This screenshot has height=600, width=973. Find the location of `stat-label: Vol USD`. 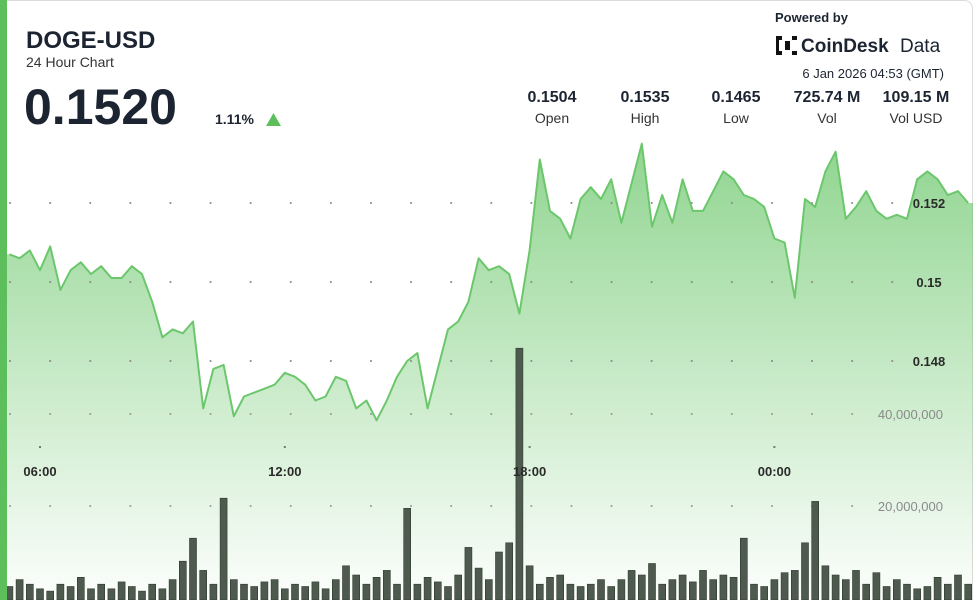

stat-label: Vol USD is located at coordinates (916, 118).